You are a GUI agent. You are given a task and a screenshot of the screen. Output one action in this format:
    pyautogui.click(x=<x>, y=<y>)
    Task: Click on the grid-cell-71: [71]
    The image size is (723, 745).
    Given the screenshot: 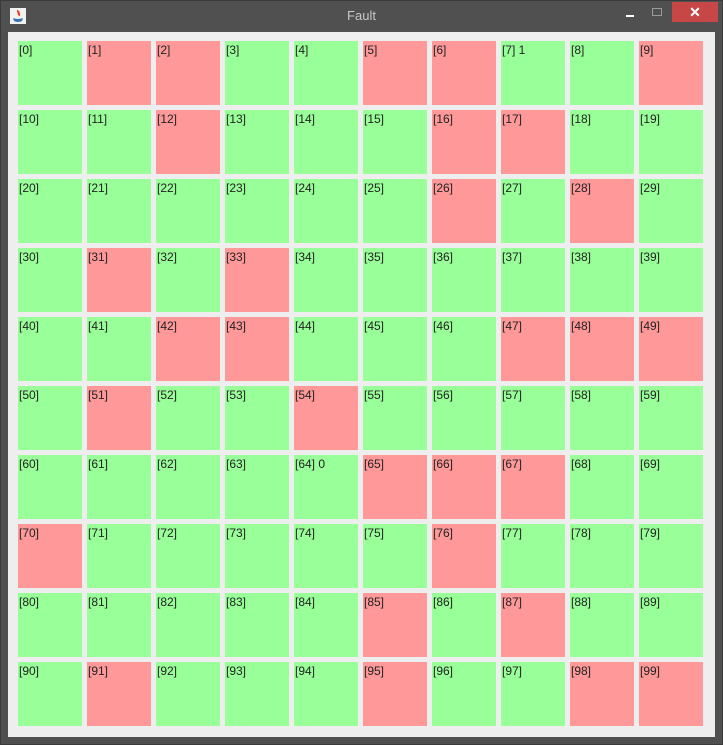 What is the action you would take?
    pyautogui.click(x=119, y=556)
    